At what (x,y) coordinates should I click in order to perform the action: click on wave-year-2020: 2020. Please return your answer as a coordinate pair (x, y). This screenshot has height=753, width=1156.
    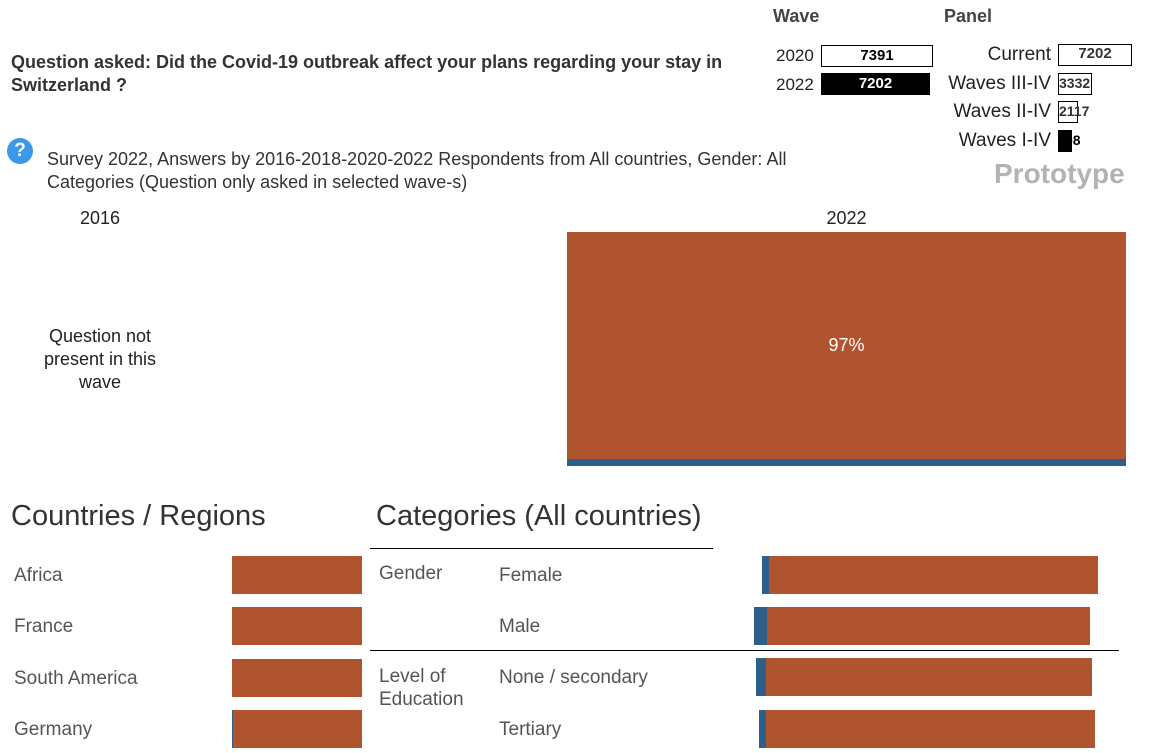
    Looking at the image, I should click on (795, 55).